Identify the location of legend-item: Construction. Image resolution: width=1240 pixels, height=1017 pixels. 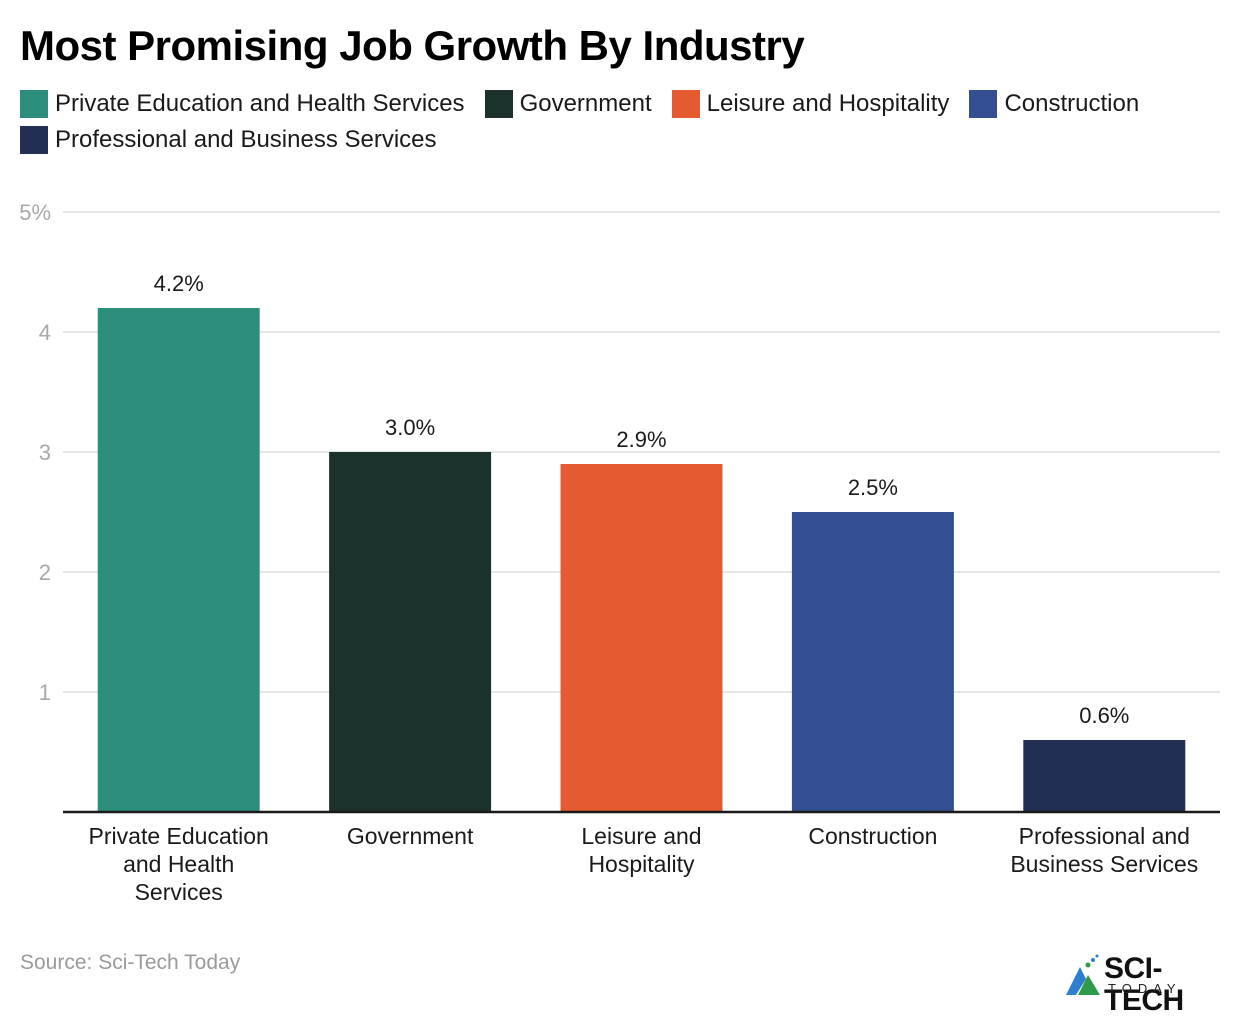
(1054, 104).